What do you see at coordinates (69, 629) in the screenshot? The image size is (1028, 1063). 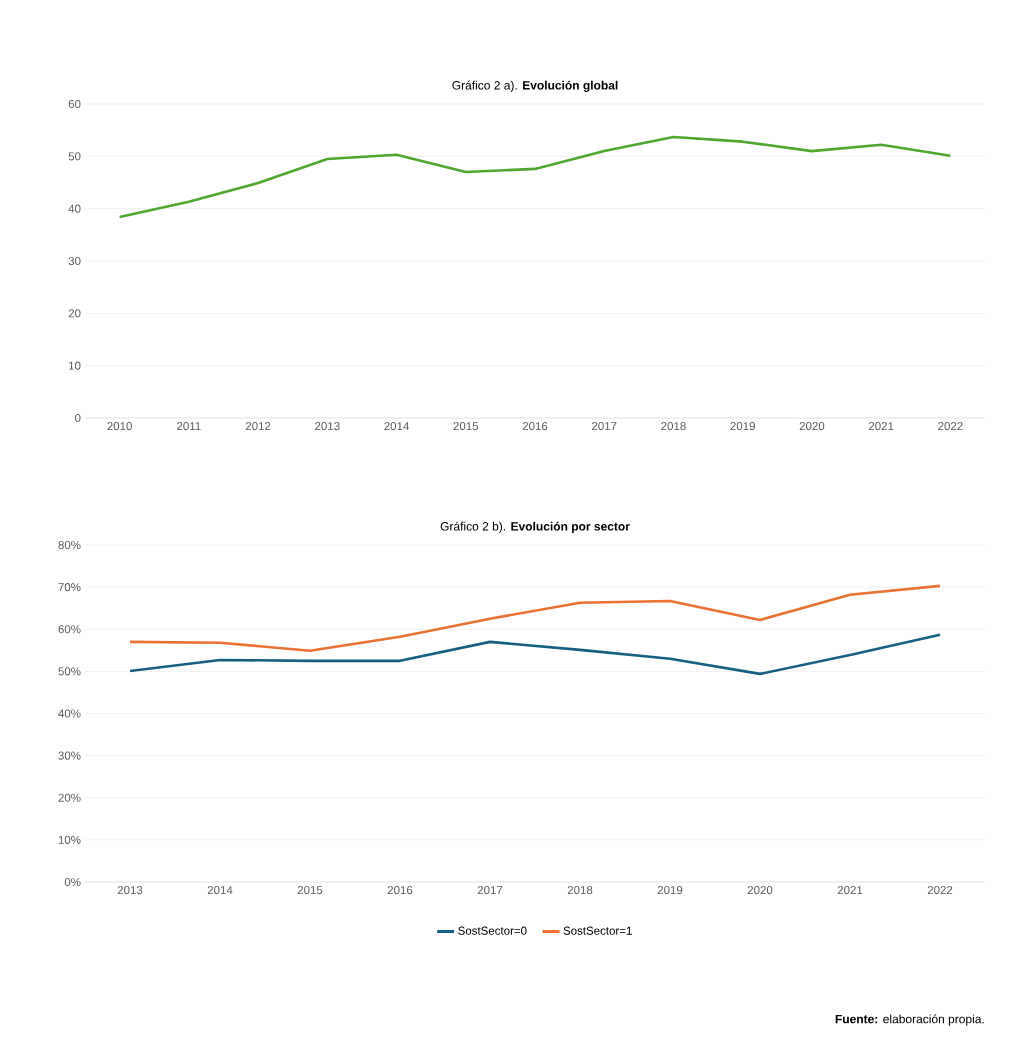 I see `y-tick-label: 60%` at bounding box center [69, 629].